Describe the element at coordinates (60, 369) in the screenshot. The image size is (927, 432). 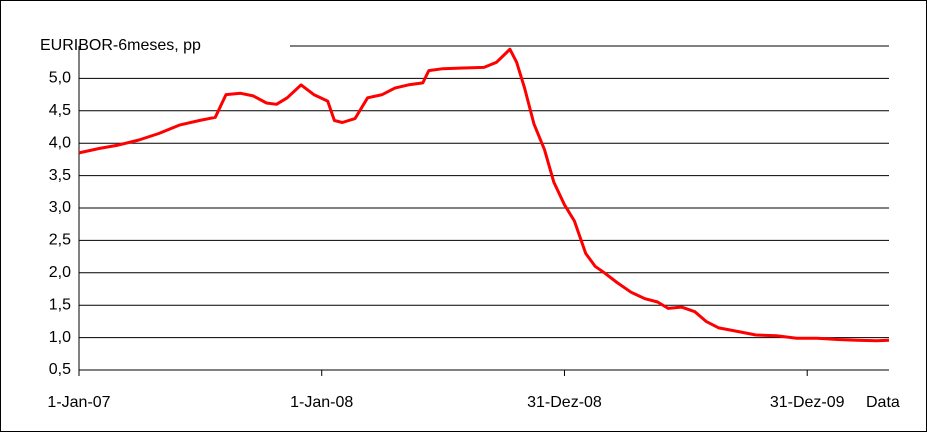
I see `y-tick-label: 0,5` at that location.